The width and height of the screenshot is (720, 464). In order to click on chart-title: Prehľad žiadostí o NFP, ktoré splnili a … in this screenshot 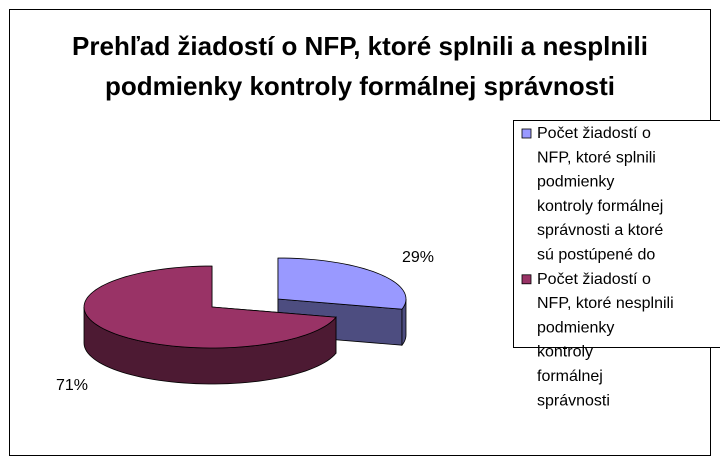, I will do `click(360, 66)`.